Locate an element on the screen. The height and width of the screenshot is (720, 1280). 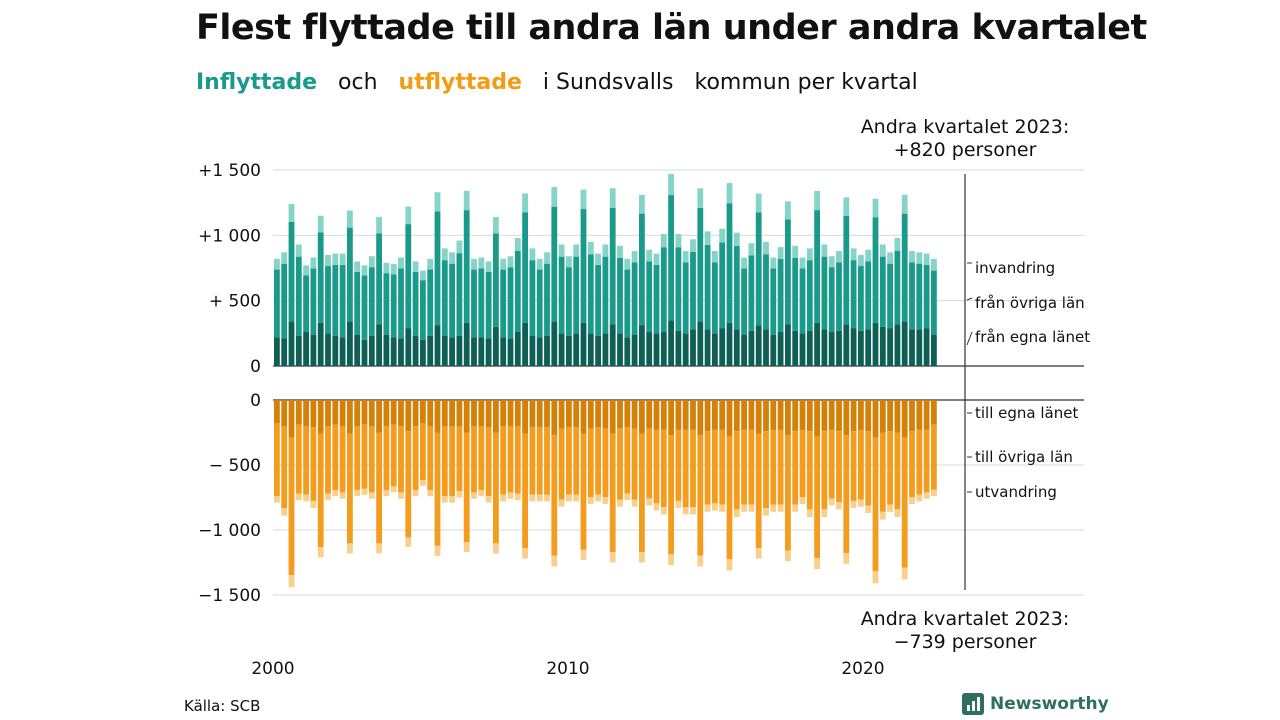
x-tick-label: 2000 is located at coordinates (272, 669).